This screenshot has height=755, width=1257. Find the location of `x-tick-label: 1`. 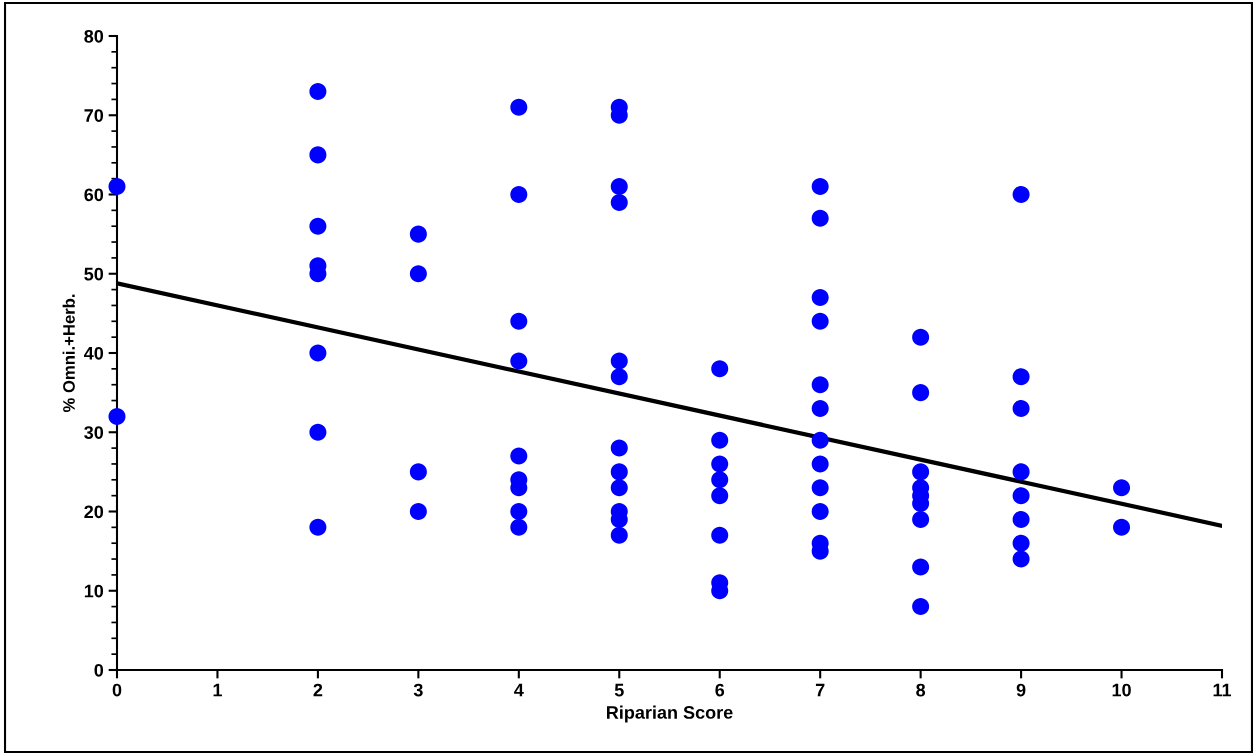

x-tick-label: 1 is located at coordinates (217, 690).